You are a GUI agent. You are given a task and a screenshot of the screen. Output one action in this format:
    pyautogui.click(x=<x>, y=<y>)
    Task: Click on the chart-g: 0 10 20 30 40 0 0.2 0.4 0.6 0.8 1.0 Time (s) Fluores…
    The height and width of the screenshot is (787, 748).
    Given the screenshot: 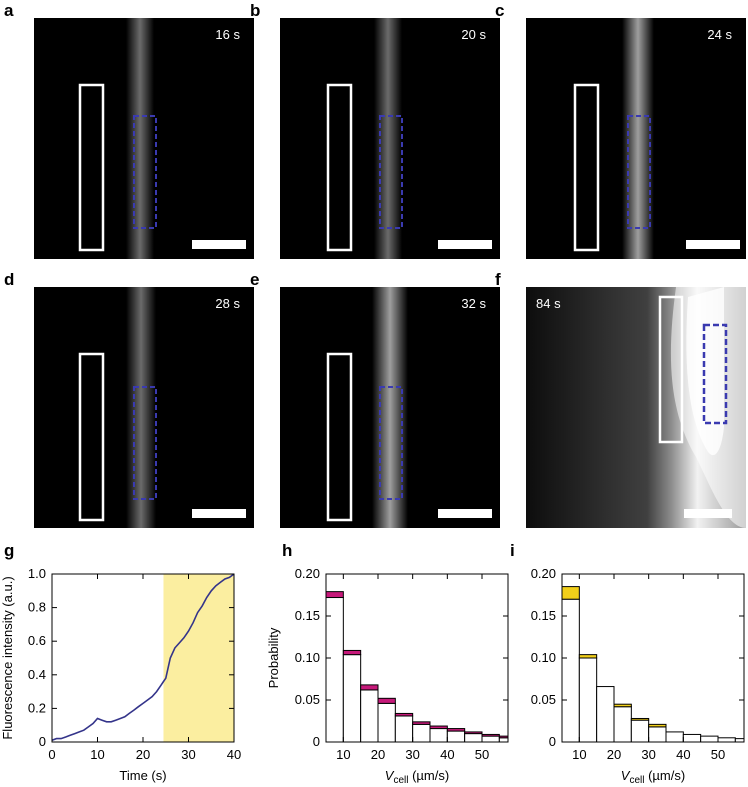 What is the action you would take?
    pyautogui.click(x=120, y=674)
    